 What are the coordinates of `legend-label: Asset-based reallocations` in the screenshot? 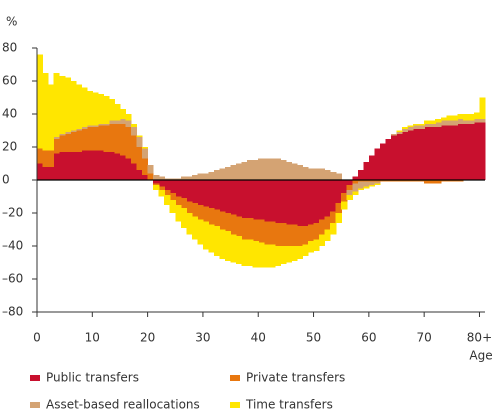 It's located at (123, 405).